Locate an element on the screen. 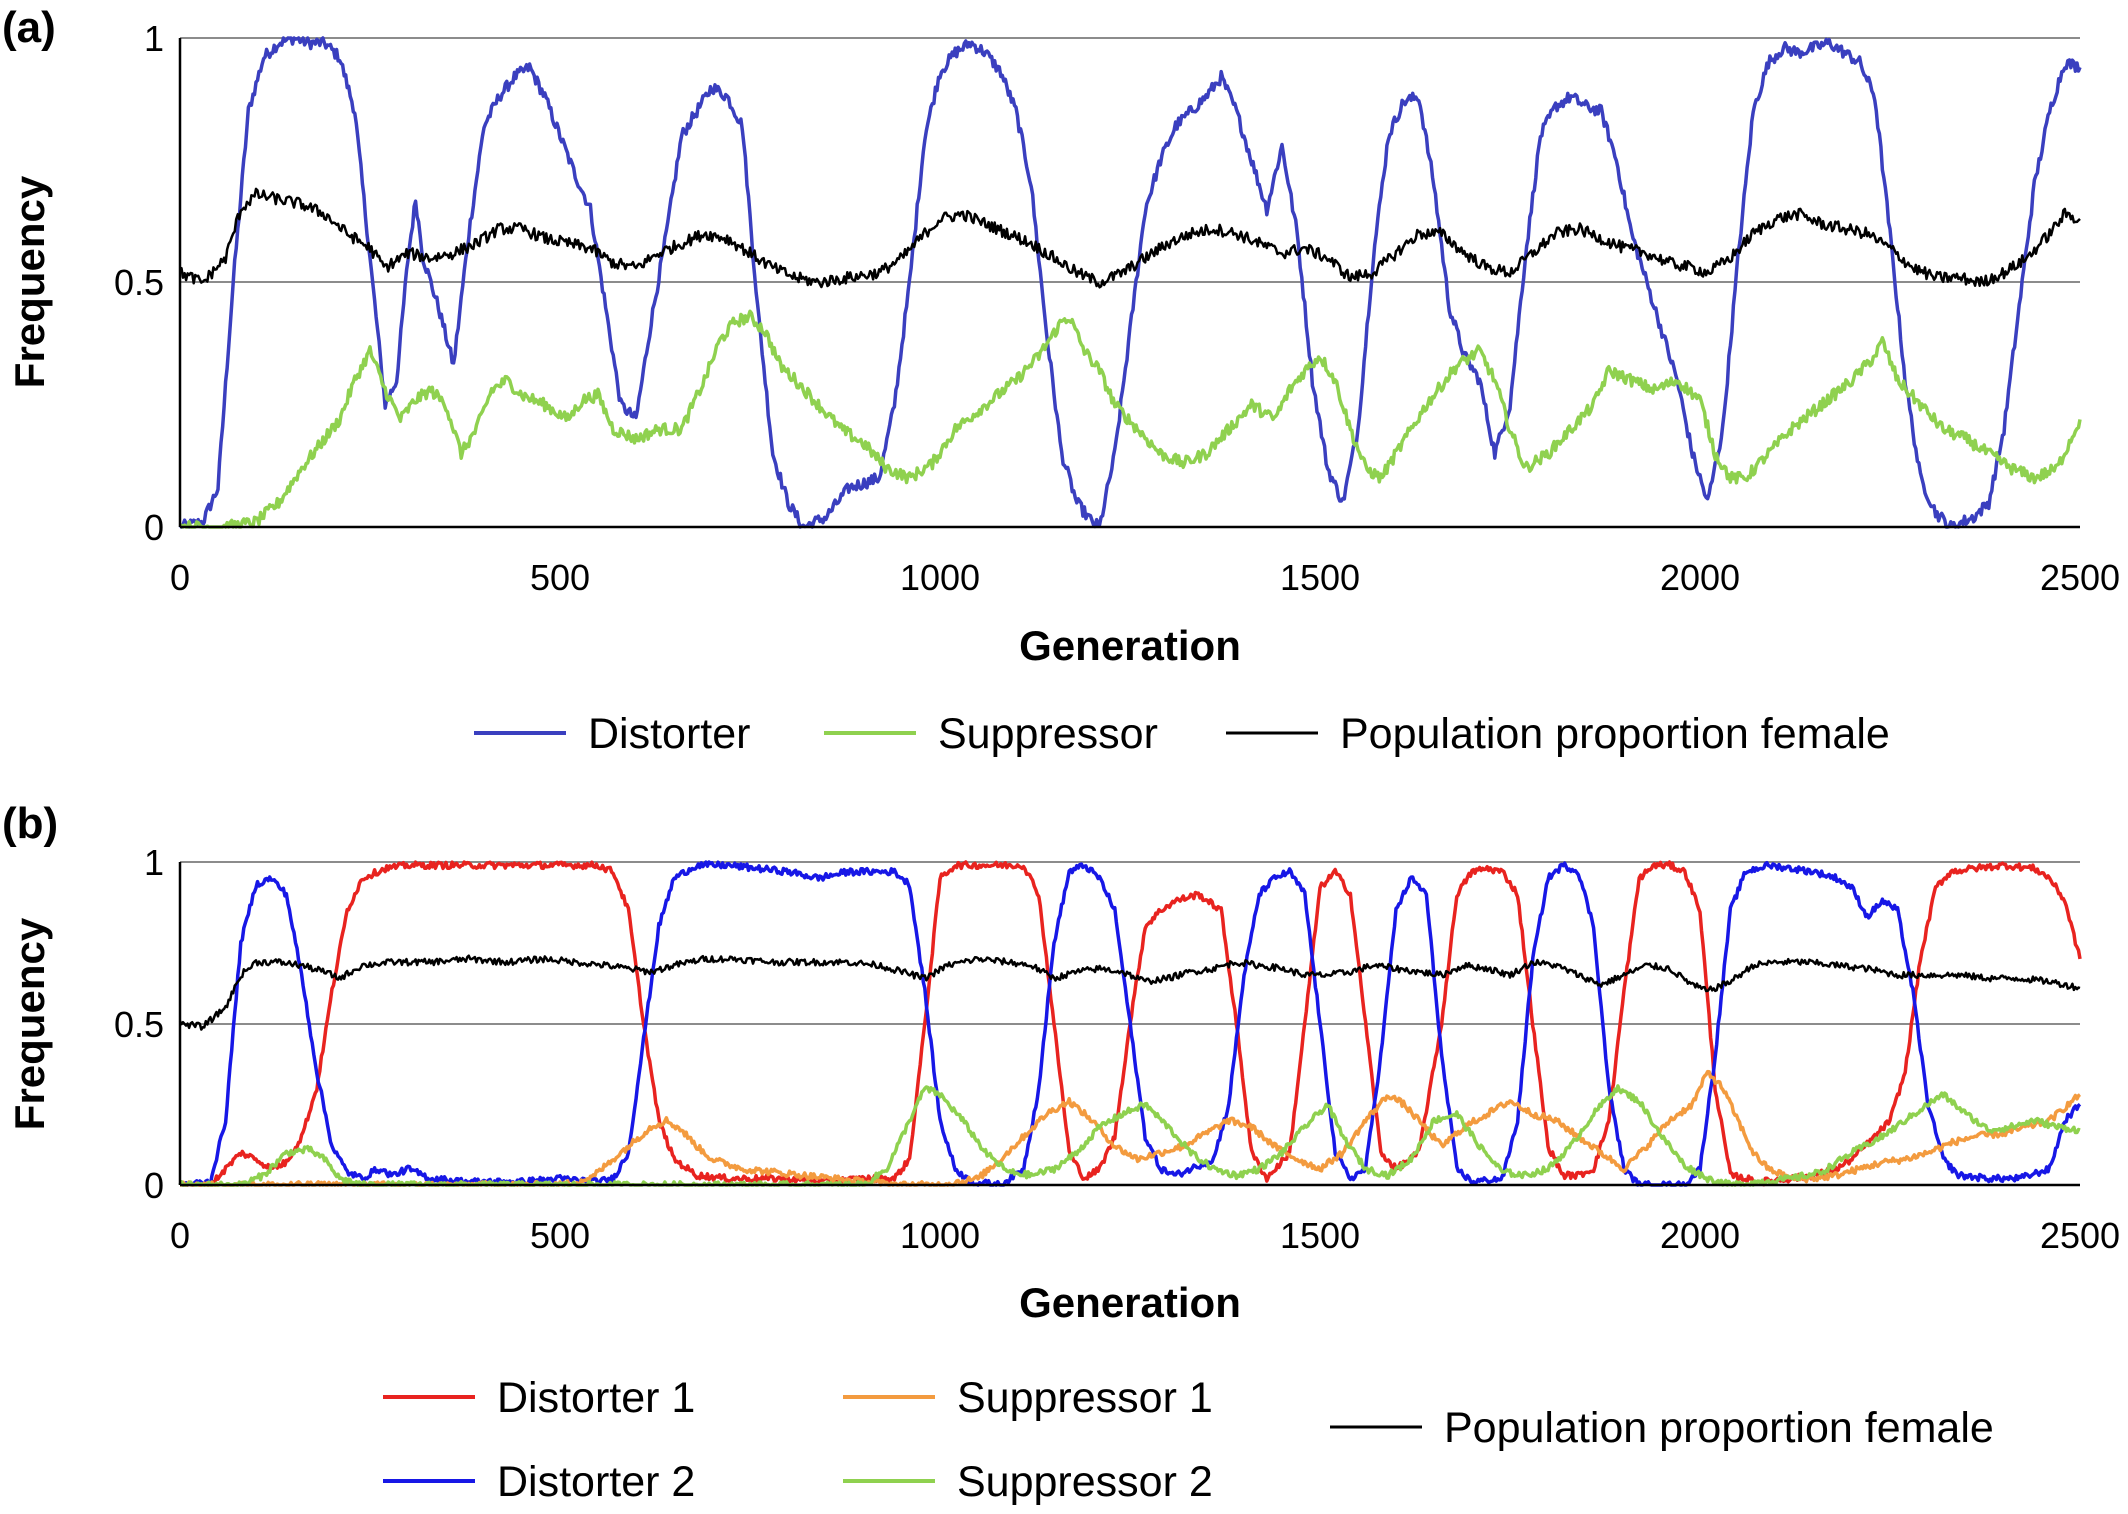  panel-a-ytick-0: 0 is located at coordinates (154, 527).